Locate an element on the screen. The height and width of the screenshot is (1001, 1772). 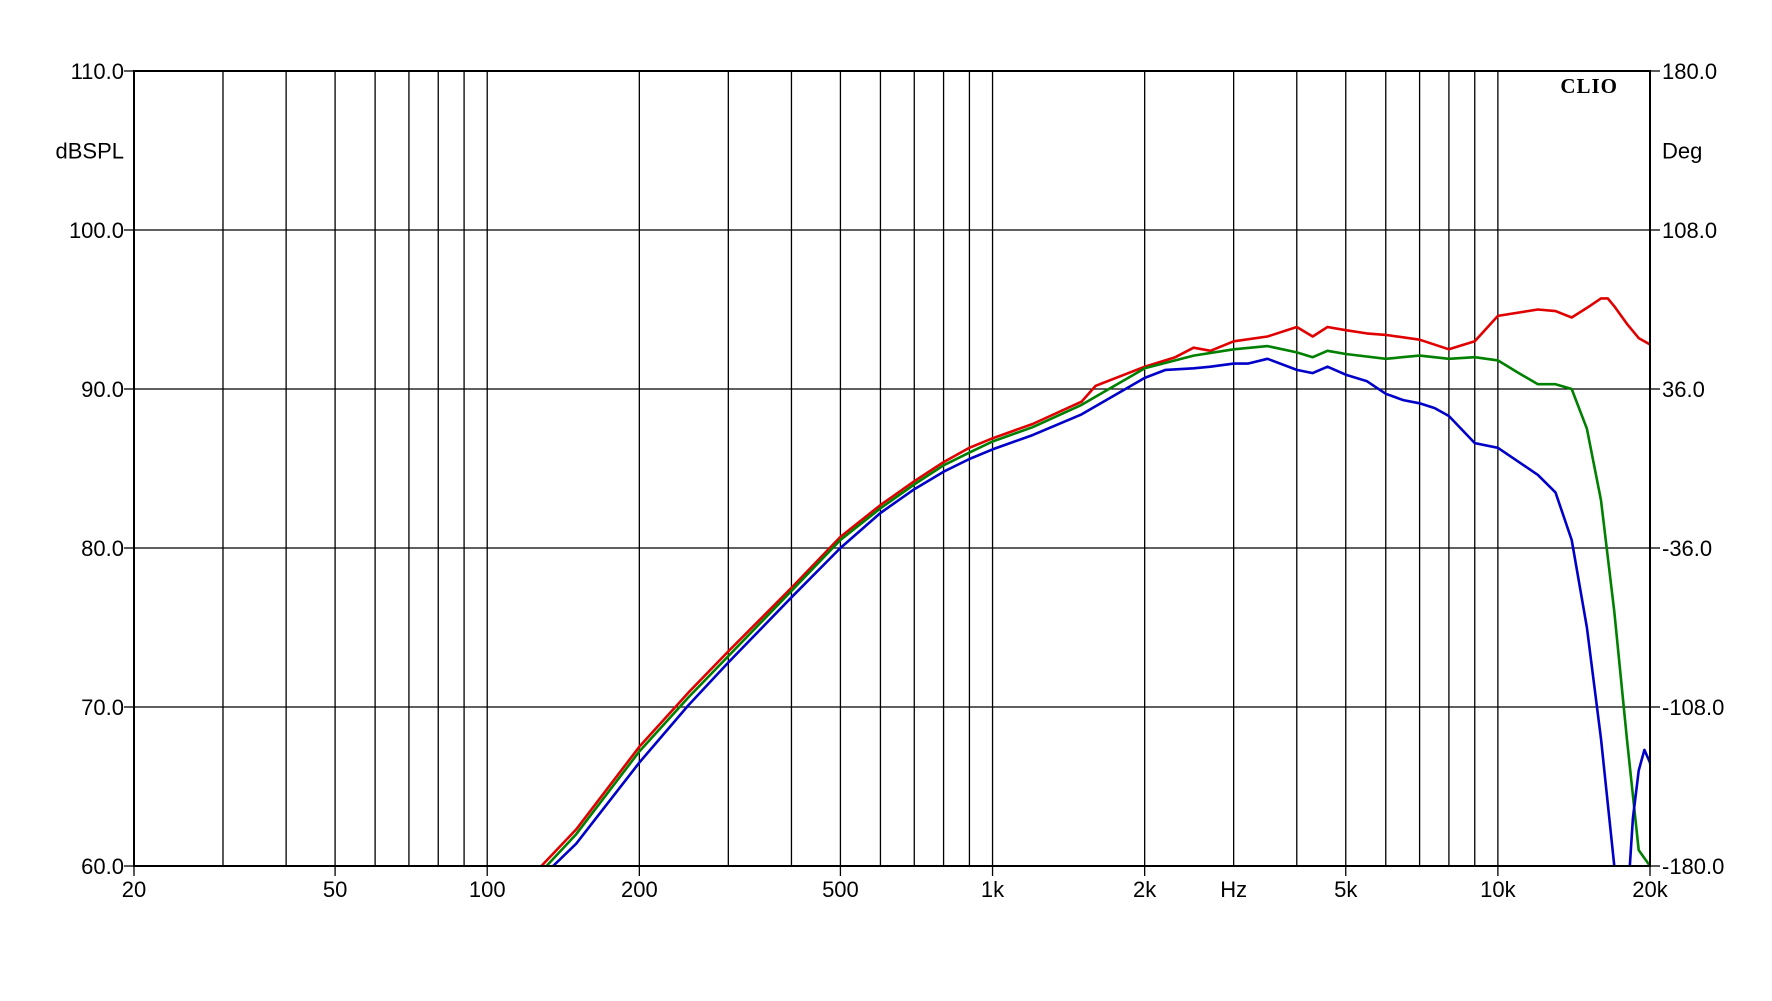
x-tick-label: 20 is located at coordinates (134, 889).